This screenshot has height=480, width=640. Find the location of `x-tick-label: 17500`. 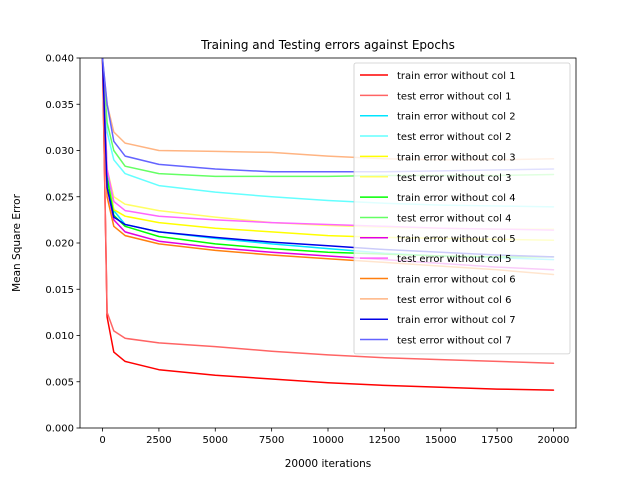

x-tick-label: 17500 is located at coordinates (497, 440).